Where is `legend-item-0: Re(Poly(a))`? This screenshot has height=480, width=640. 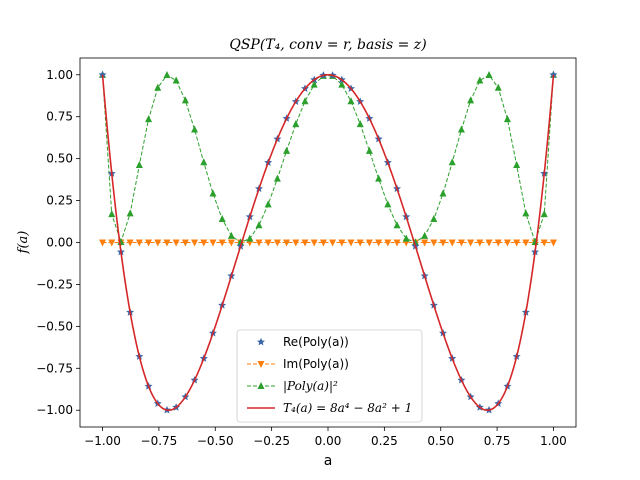
legend-item-0: Re(Poly(a)) is located at coordinates (303, 342).